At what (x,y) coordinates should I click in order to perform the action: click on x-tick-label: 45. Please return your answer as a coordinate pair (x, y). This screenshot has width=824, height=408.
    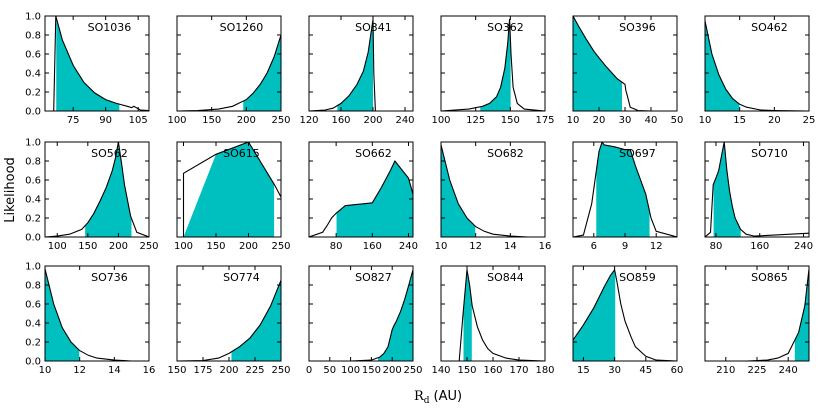
    Looking at the image, I should click on (645, 370).